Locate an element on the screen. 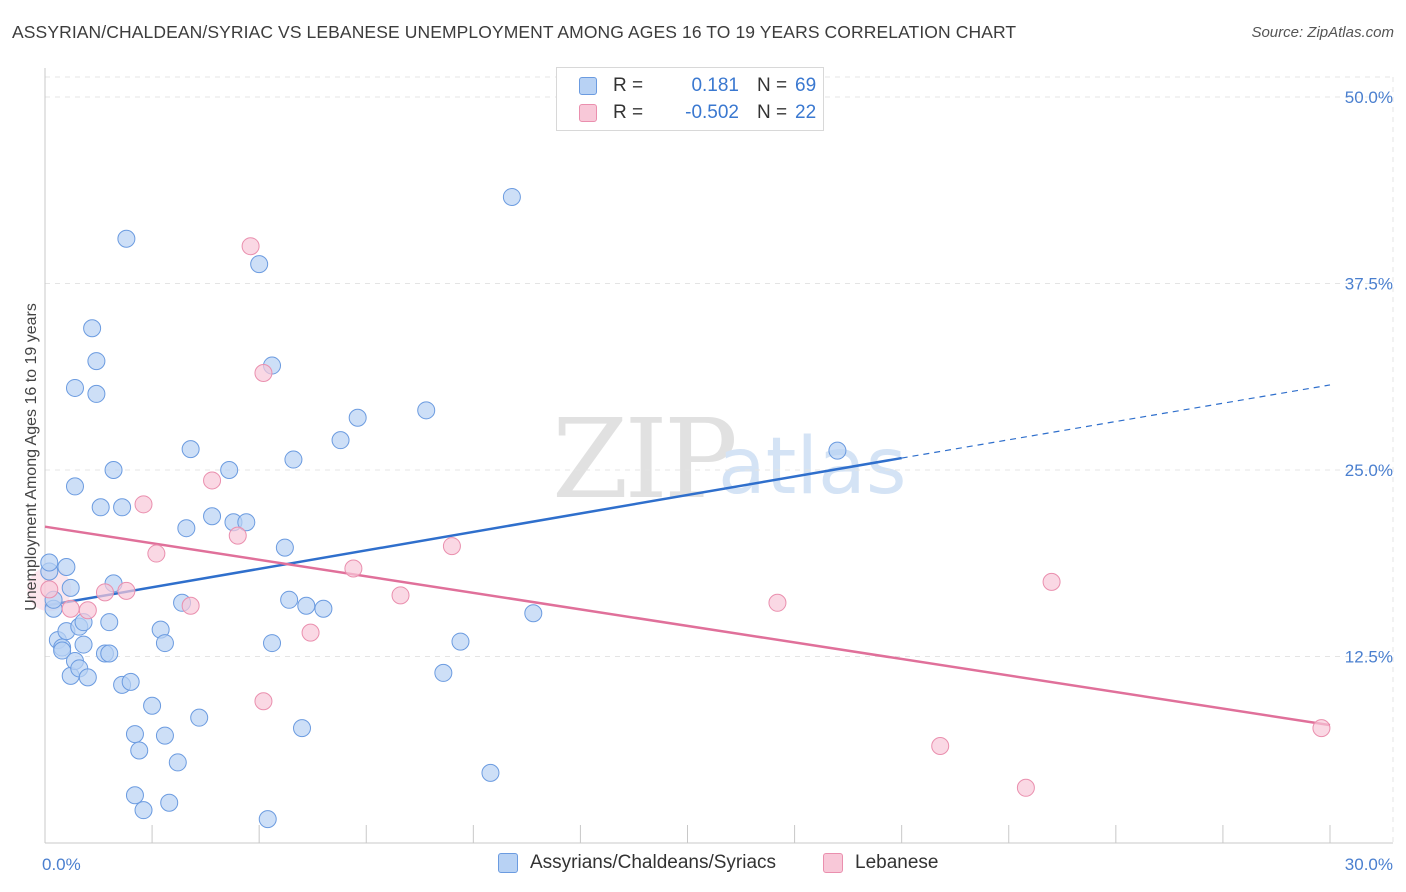 Image resolution: width=1406 pixels, height=892 pixels. legend-r-value: -0.502 is located at coordinates (712, 112).